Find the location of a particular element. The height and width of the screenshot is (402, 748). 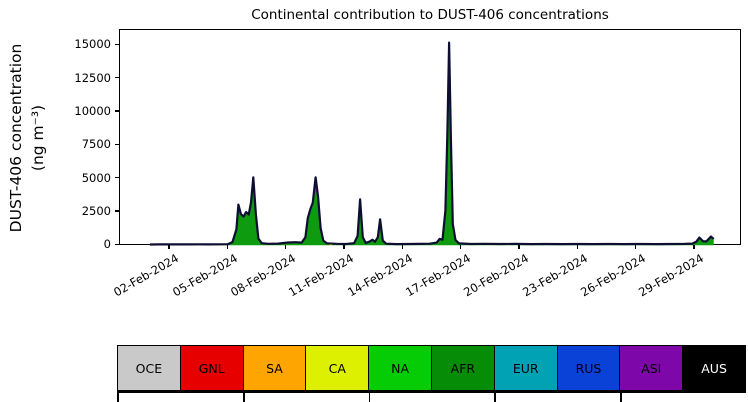

legend-cell-rus: RUS is located at coordinates (589, 368).